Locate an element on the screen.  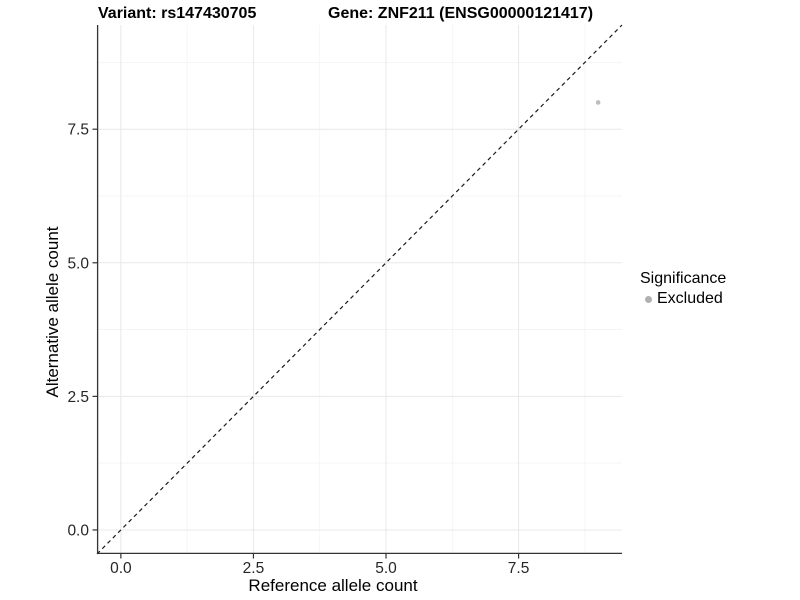
legend-key is located at coordinates (648, 299).